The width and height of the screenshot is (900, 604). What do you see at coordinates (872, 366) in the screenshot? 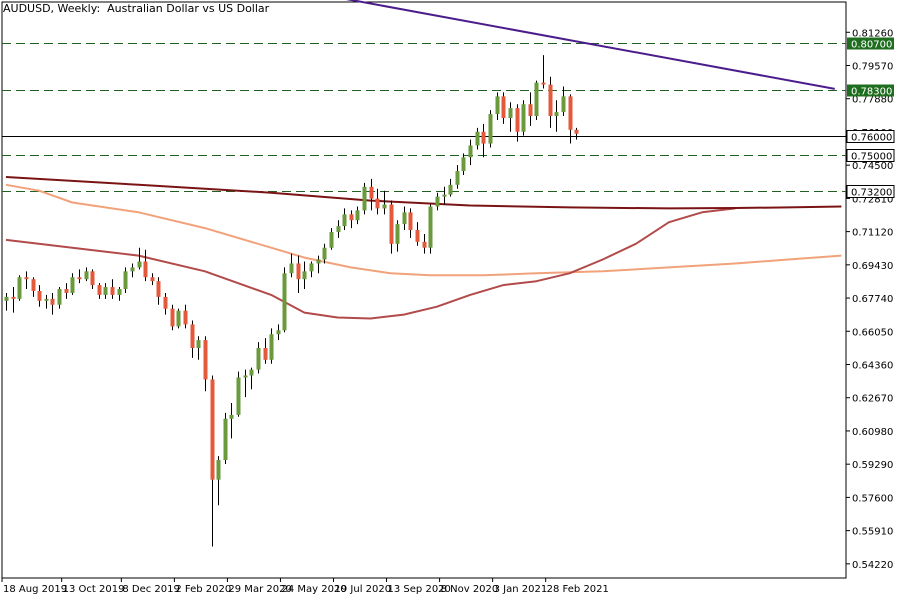
I see `y-tick-label: 0.64360` at bounding box center [872, 366].